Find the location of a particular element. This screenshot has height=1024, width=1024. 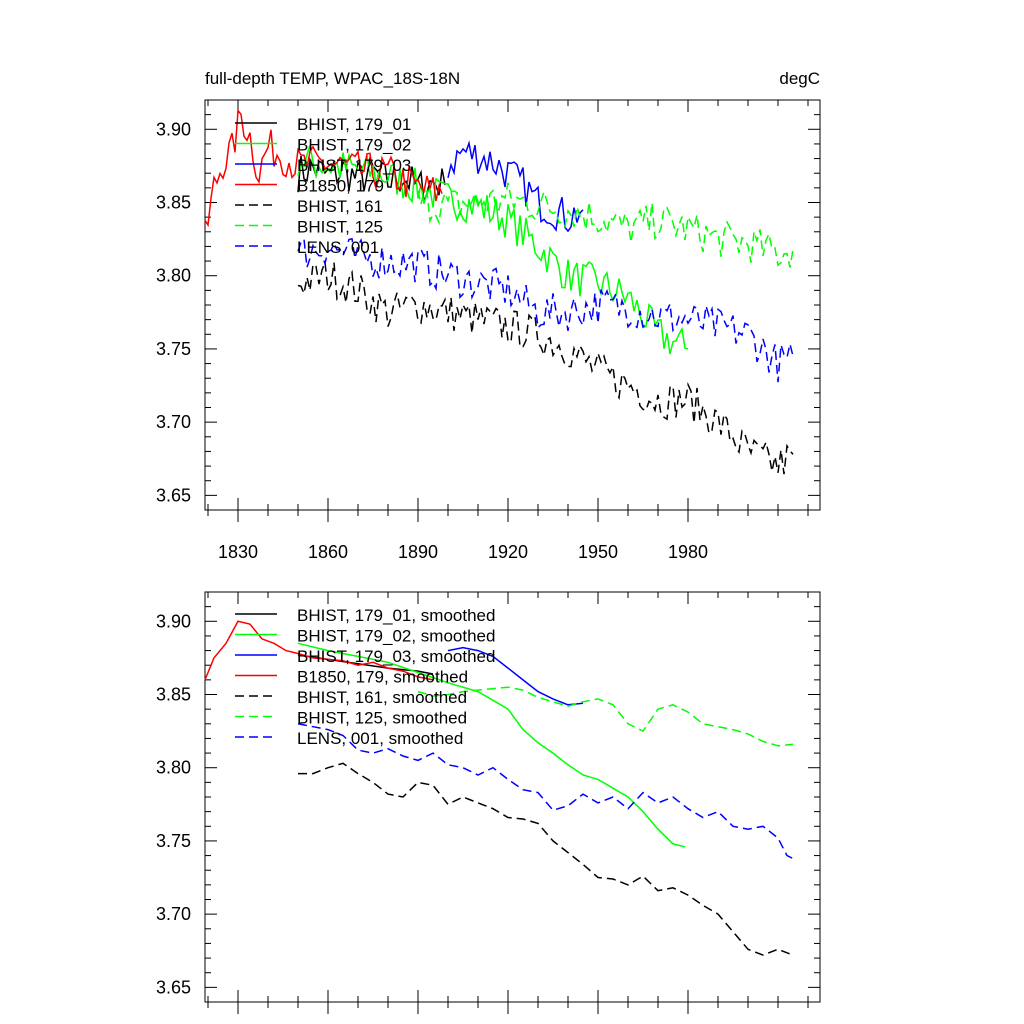

legend-label: BHIST, 179_03 is located at coordinates (354, 165).